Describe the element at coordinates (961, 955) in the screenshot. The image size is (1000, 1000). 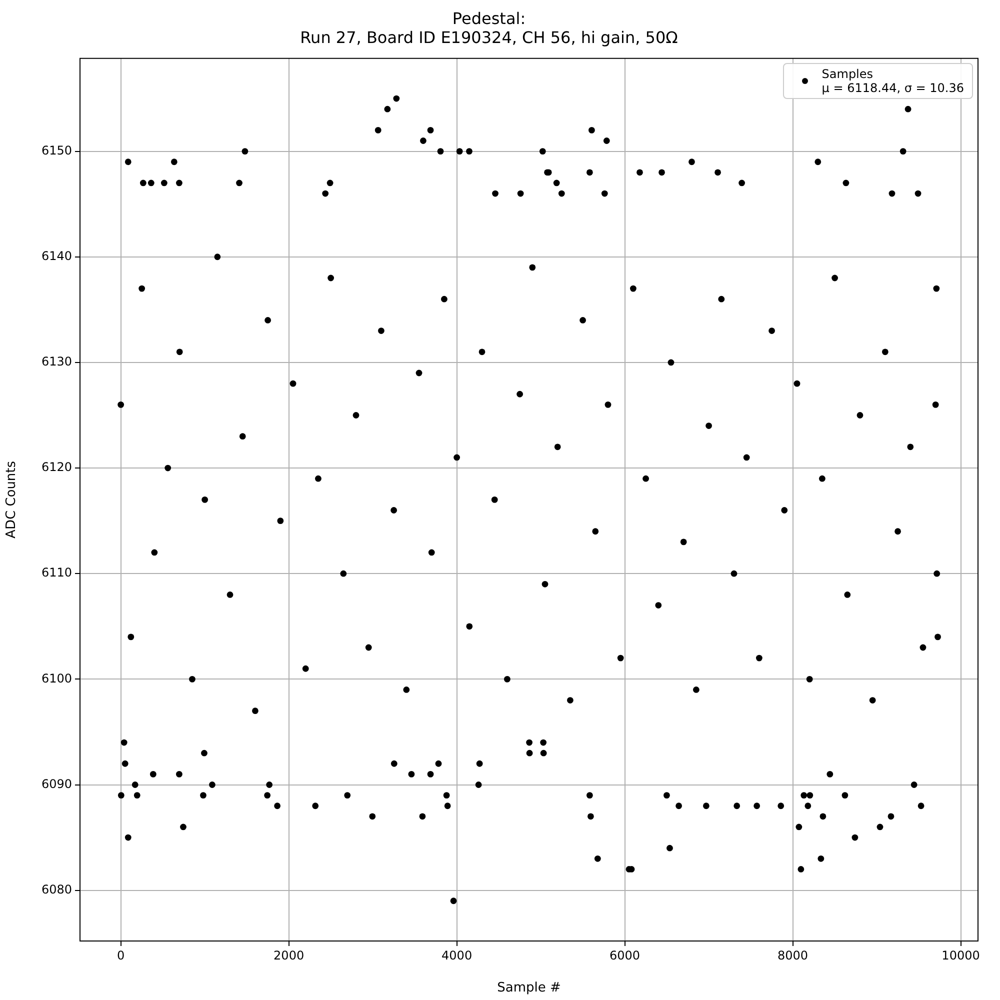
I see `x-tick-label: 10000` at that location.